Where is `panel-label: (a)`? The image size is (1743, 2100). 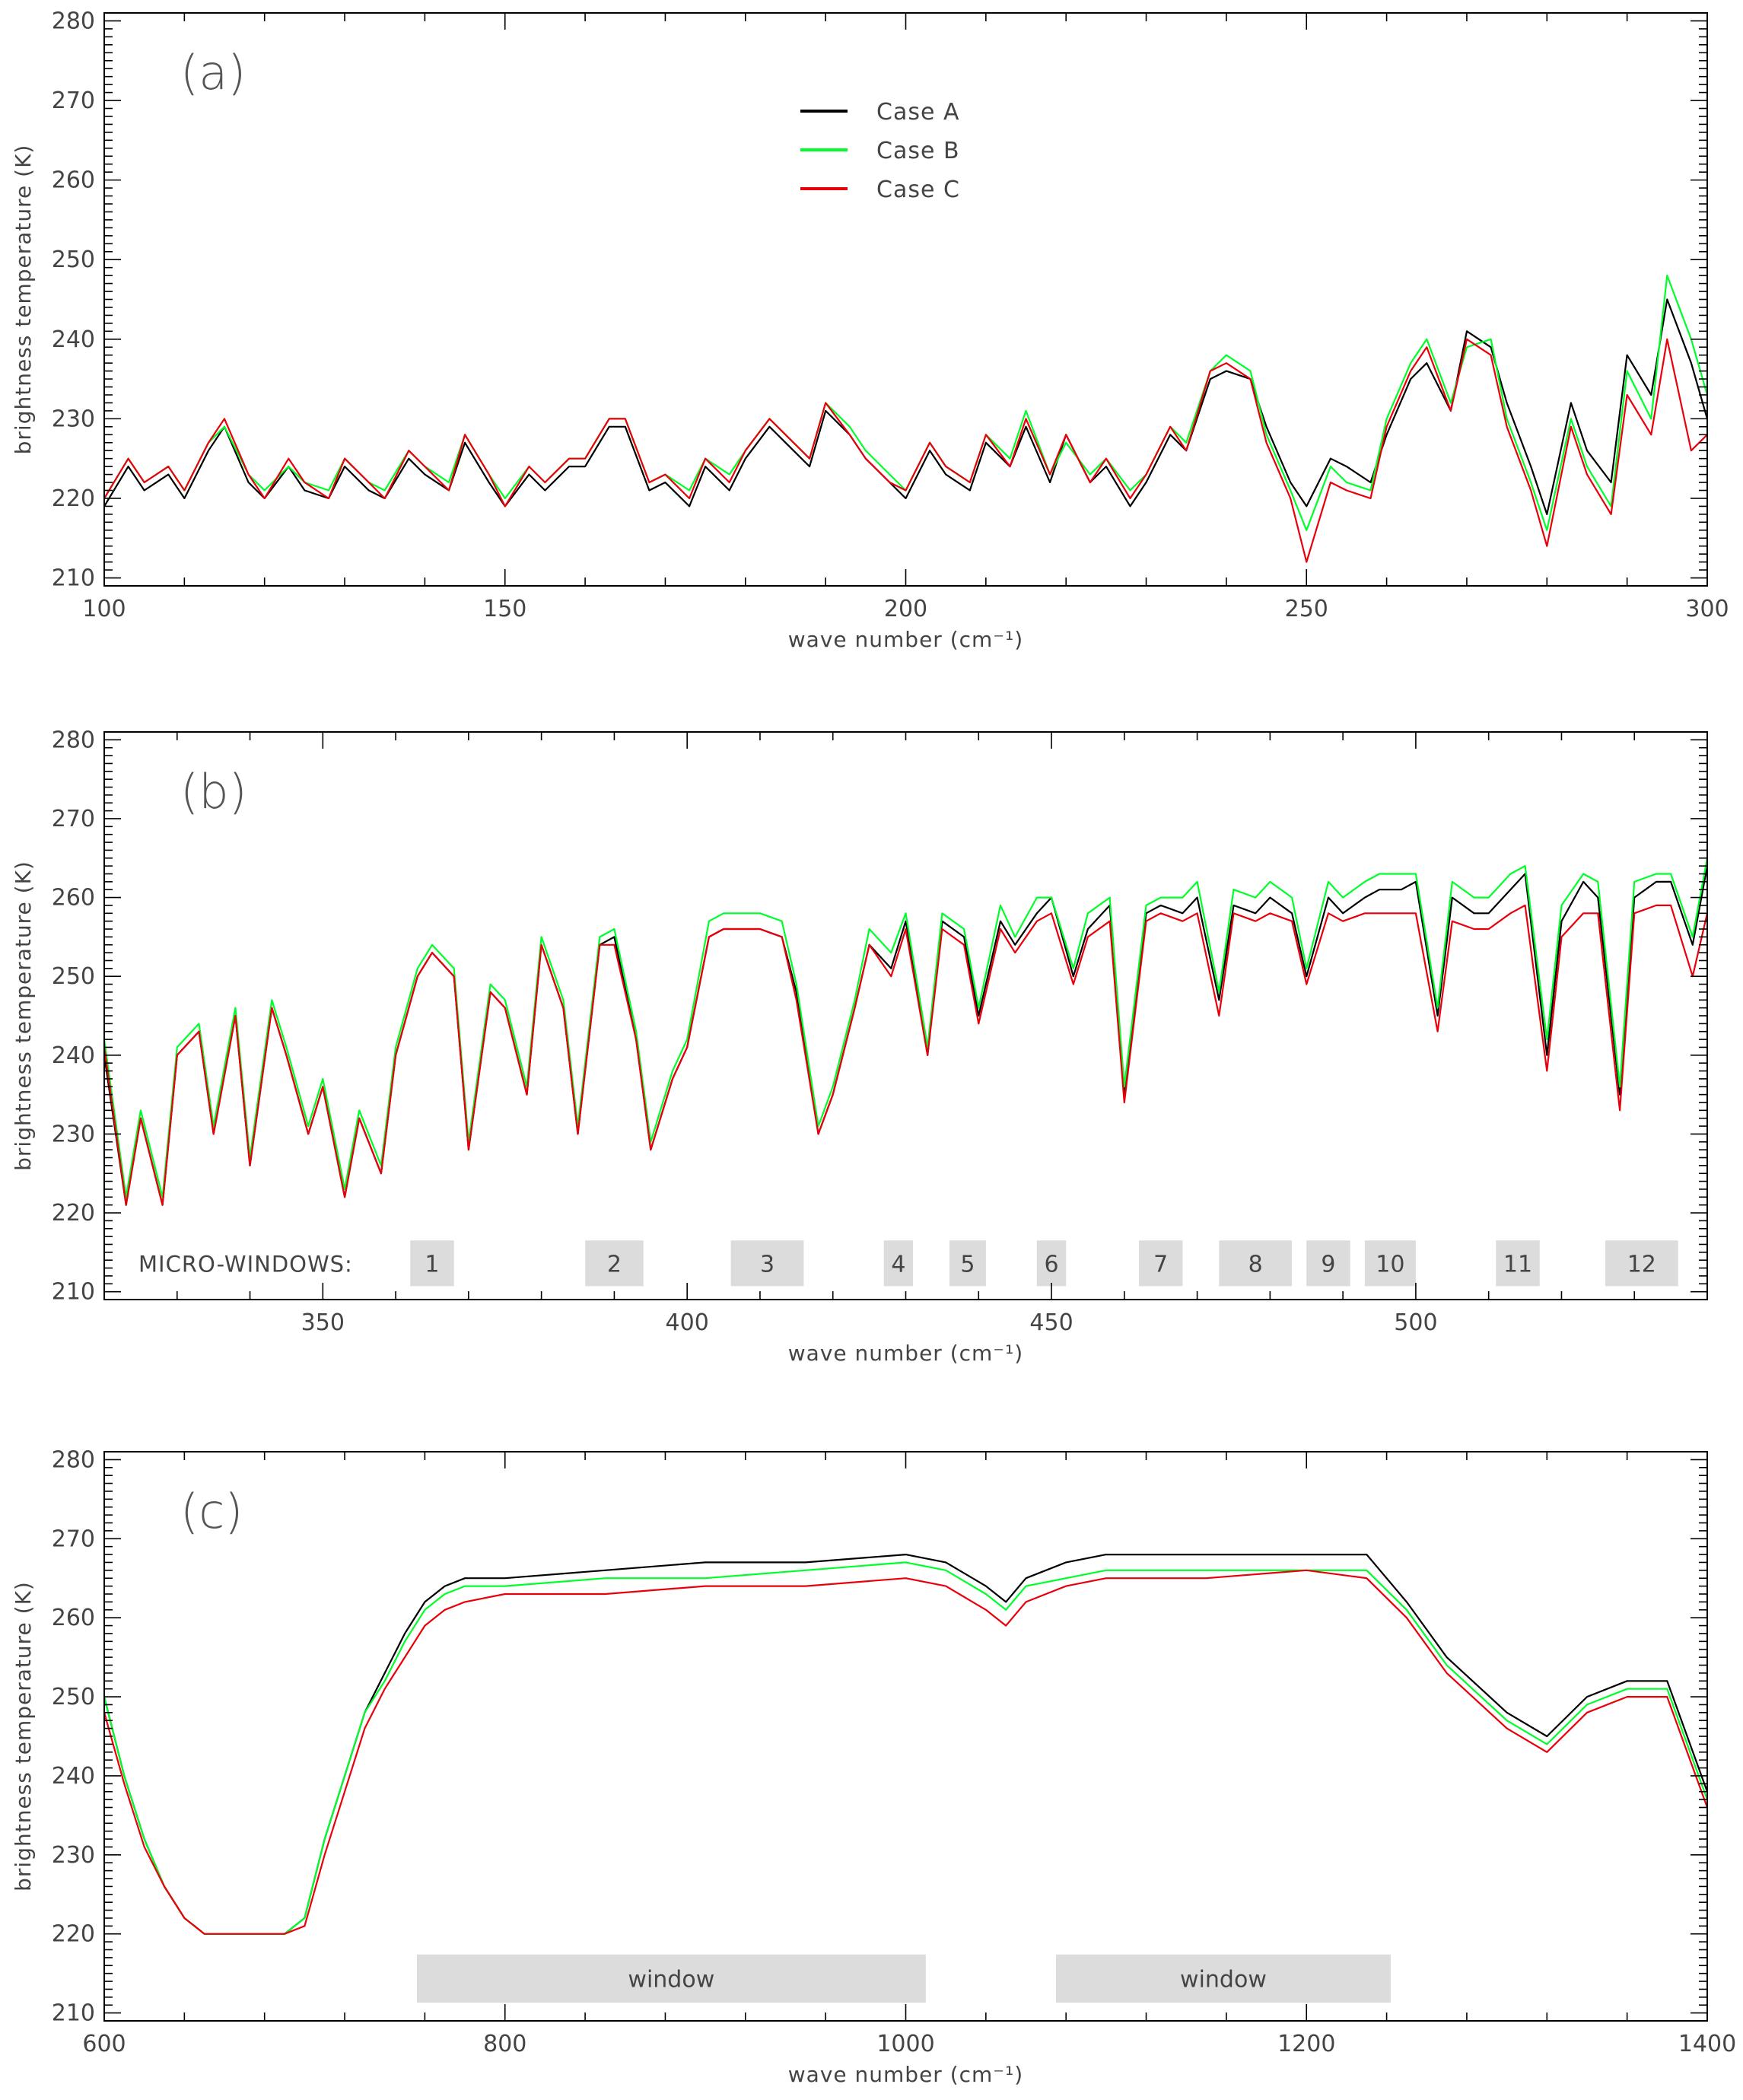
panel-label: (a) is located at coordinates (213, 73).